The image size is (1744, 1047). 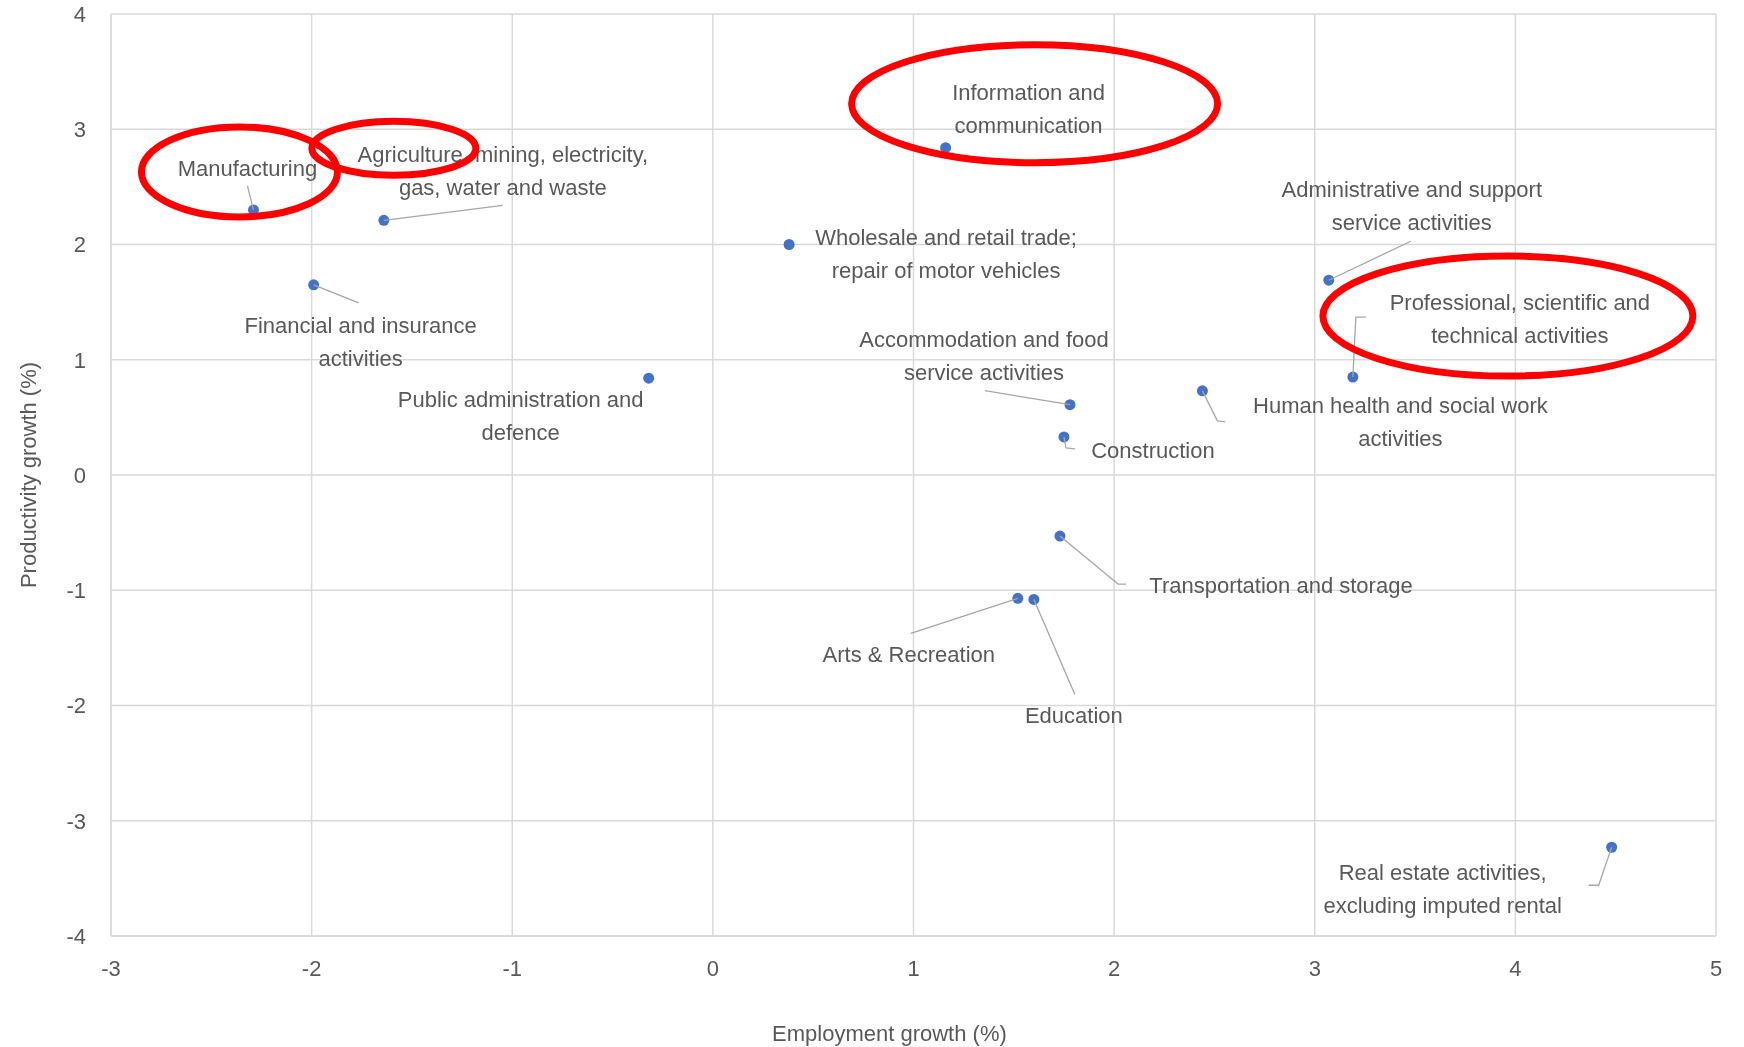 I want to click on annotation: Public administration and defence, so click(x=520, y=415).